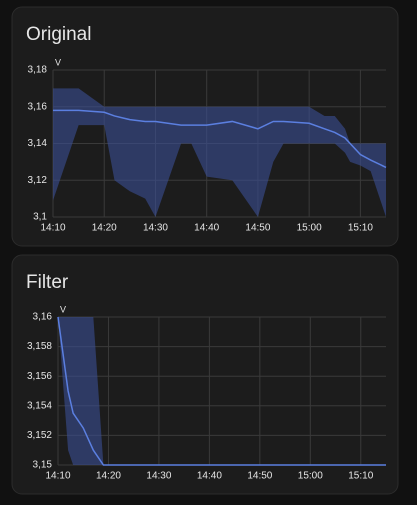 The image size is (417, 505). I want to click on y-tick-label: 3,15, so click(43, 465).